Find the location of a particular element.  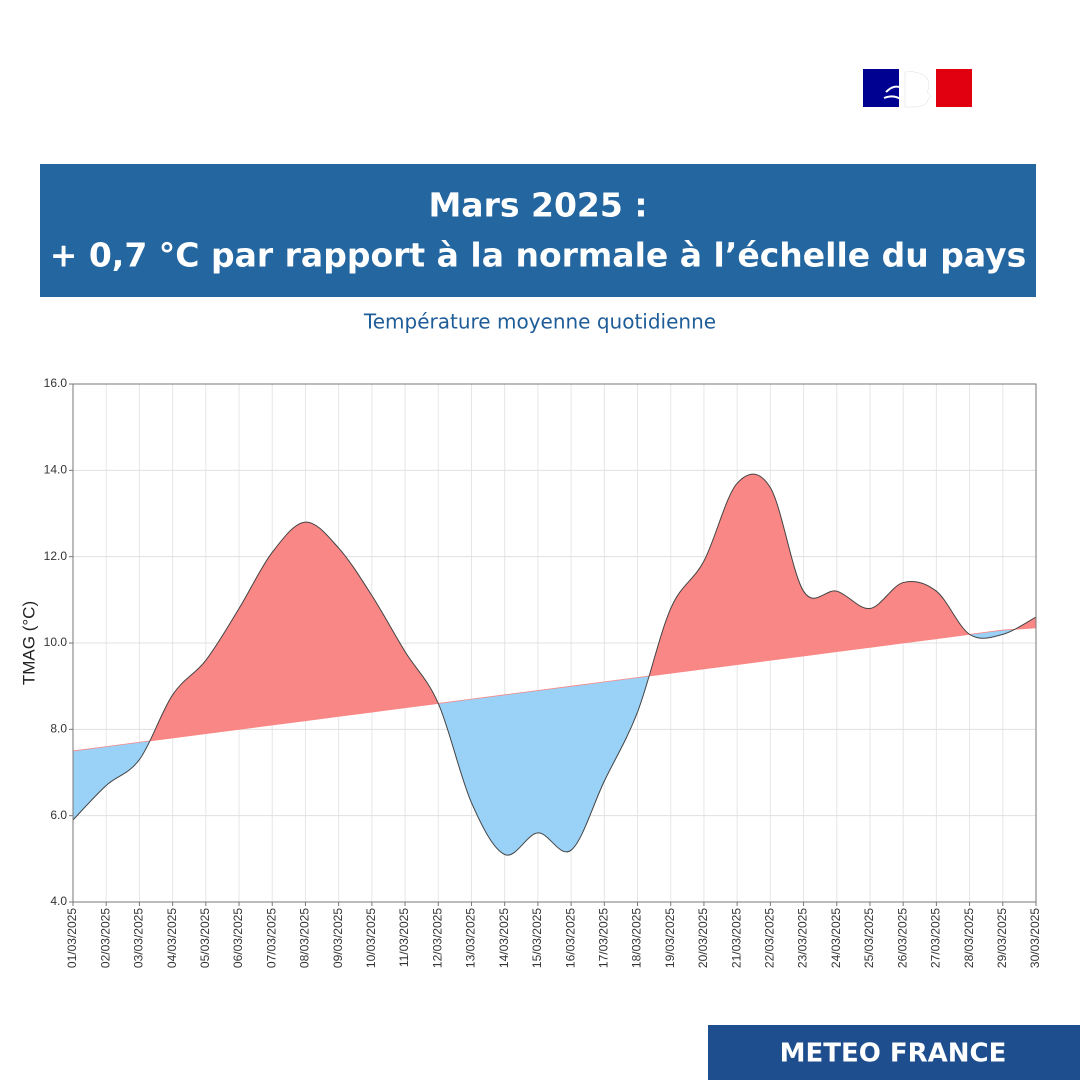

x-tick-label: 15/03/2025 is located at coordinates (537, 938).